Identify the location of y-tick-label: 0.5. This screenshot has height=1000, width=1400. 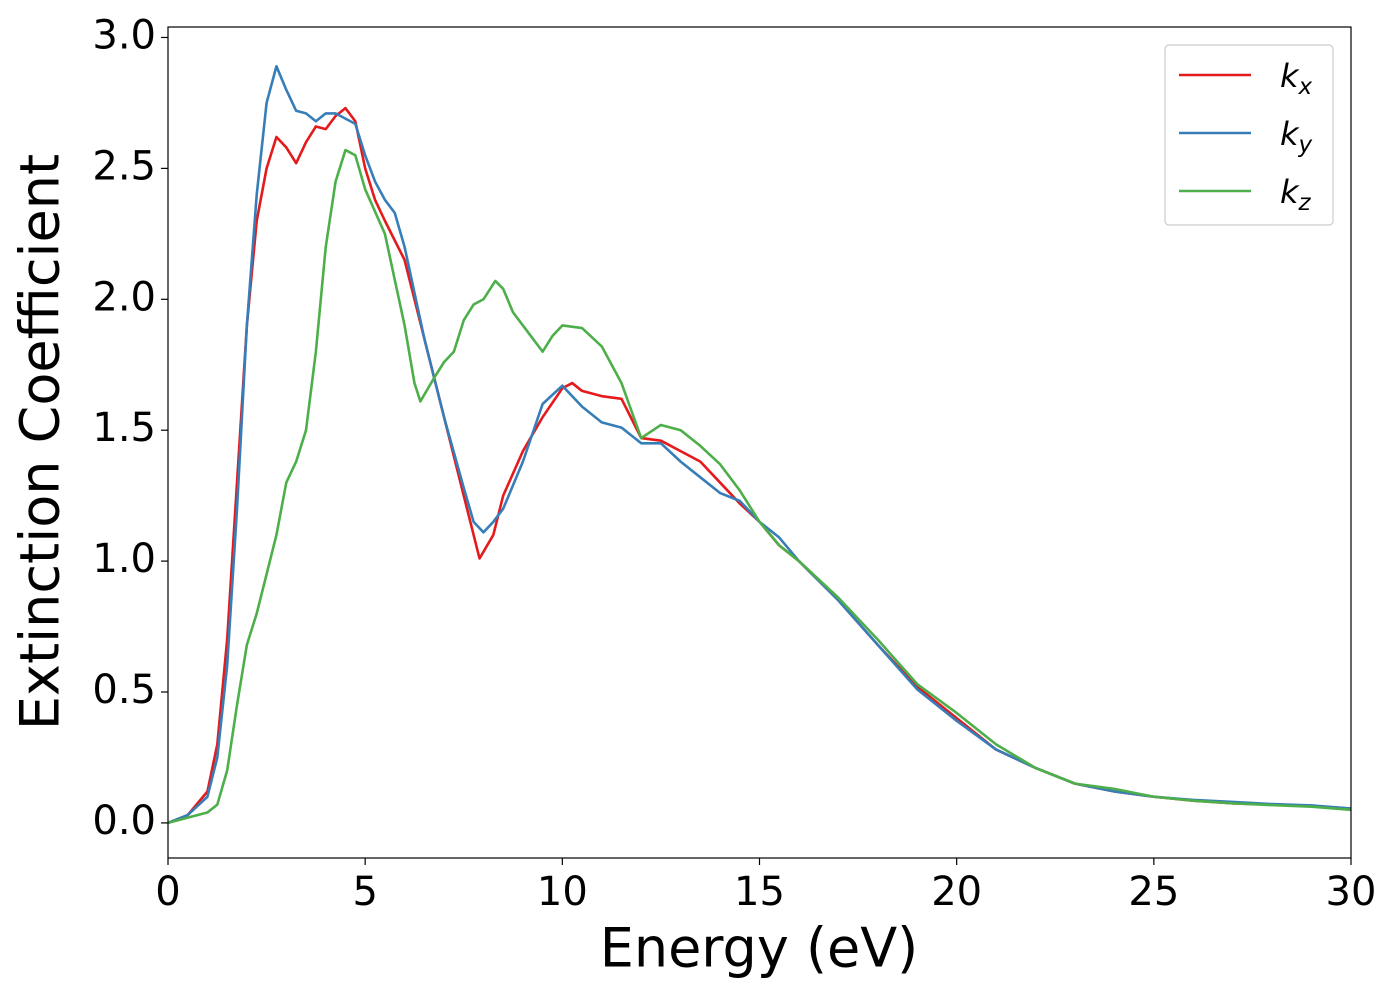
(124, 690).